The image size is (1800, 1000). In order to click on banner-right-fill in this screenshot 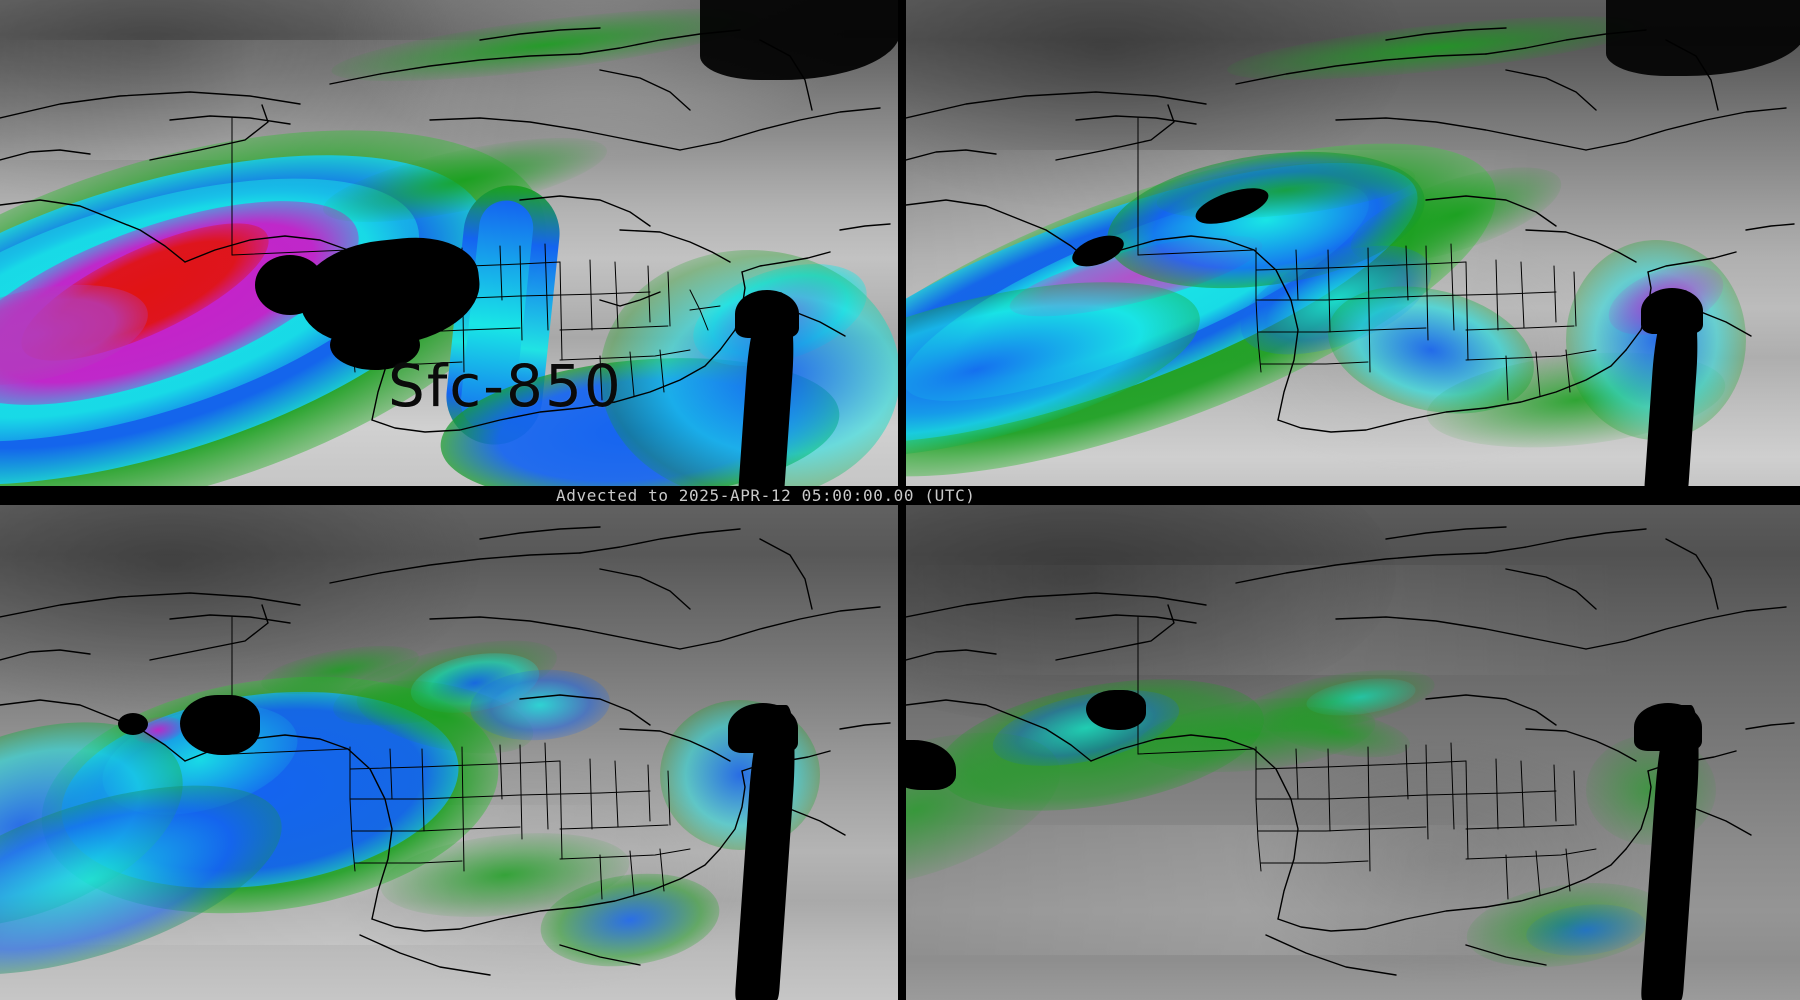, I will do `click(1462, 495)`.